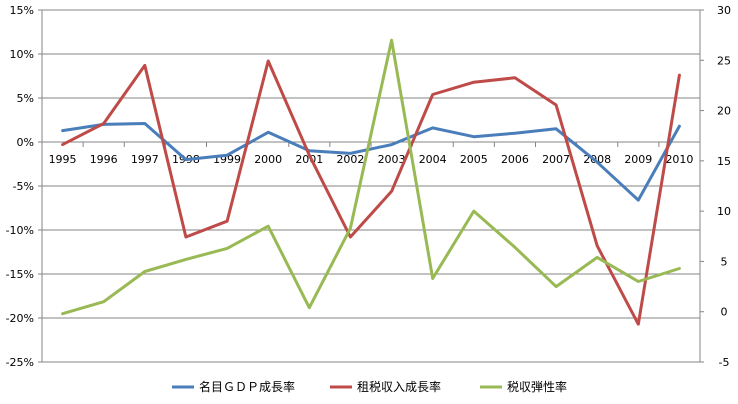 The image size is (738, 404). Describe the element at coordinates (724, 111) in the screenshot. I see `right-y-tick-label: 20` at that location.